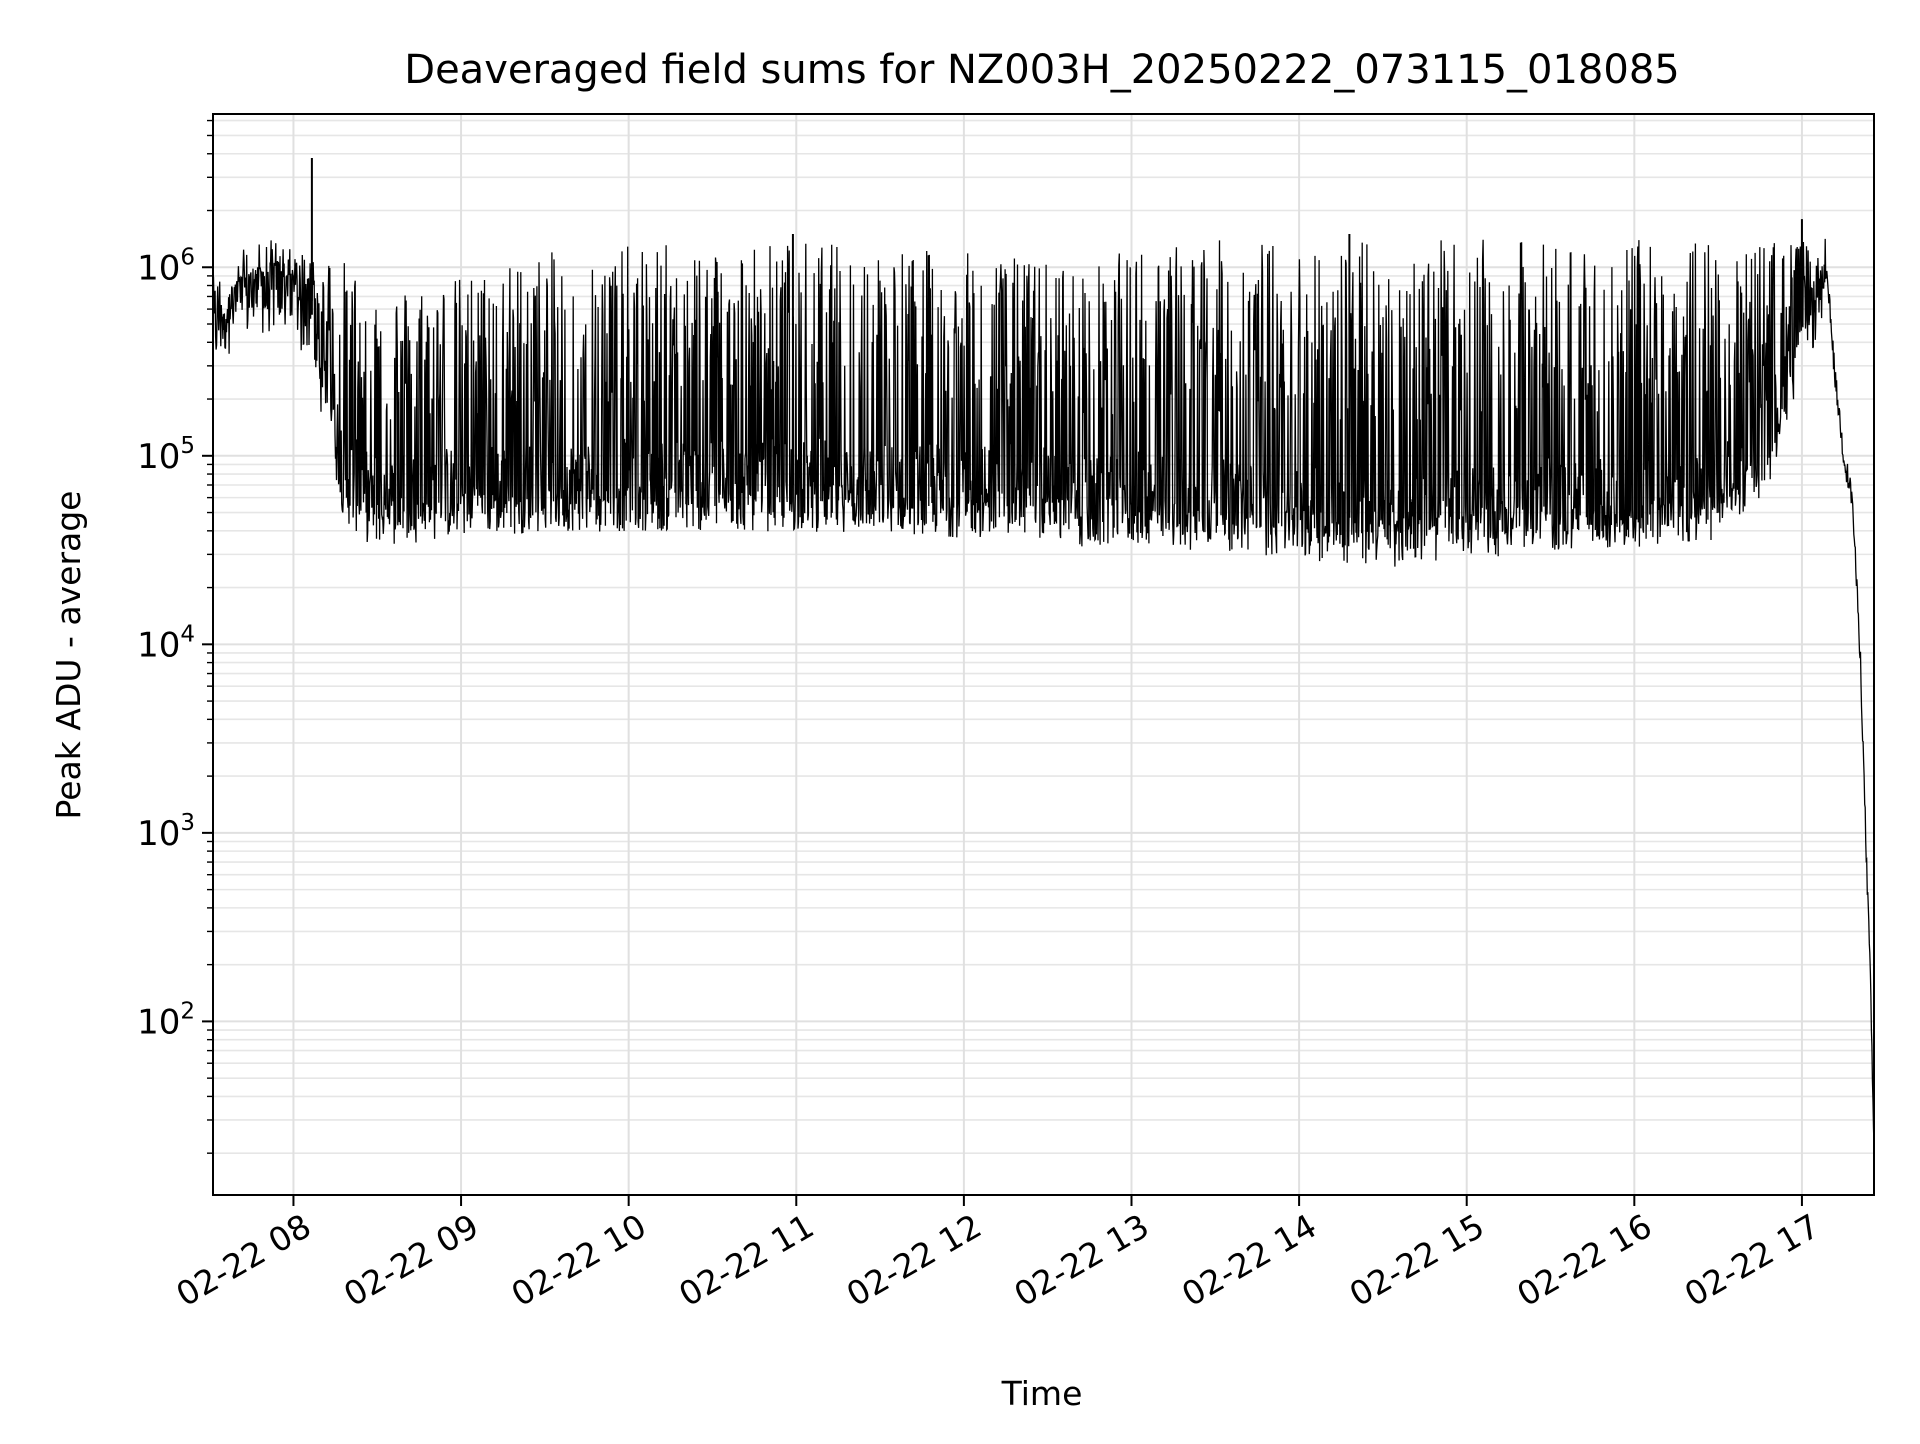 Image resolution: width=1920 pixels, height=1444 pixels. What do you see at coordinates (914, 1260) in the screenshot?
I see `x-tick-label: 02-22 12` at bounding box center [914, 1260].